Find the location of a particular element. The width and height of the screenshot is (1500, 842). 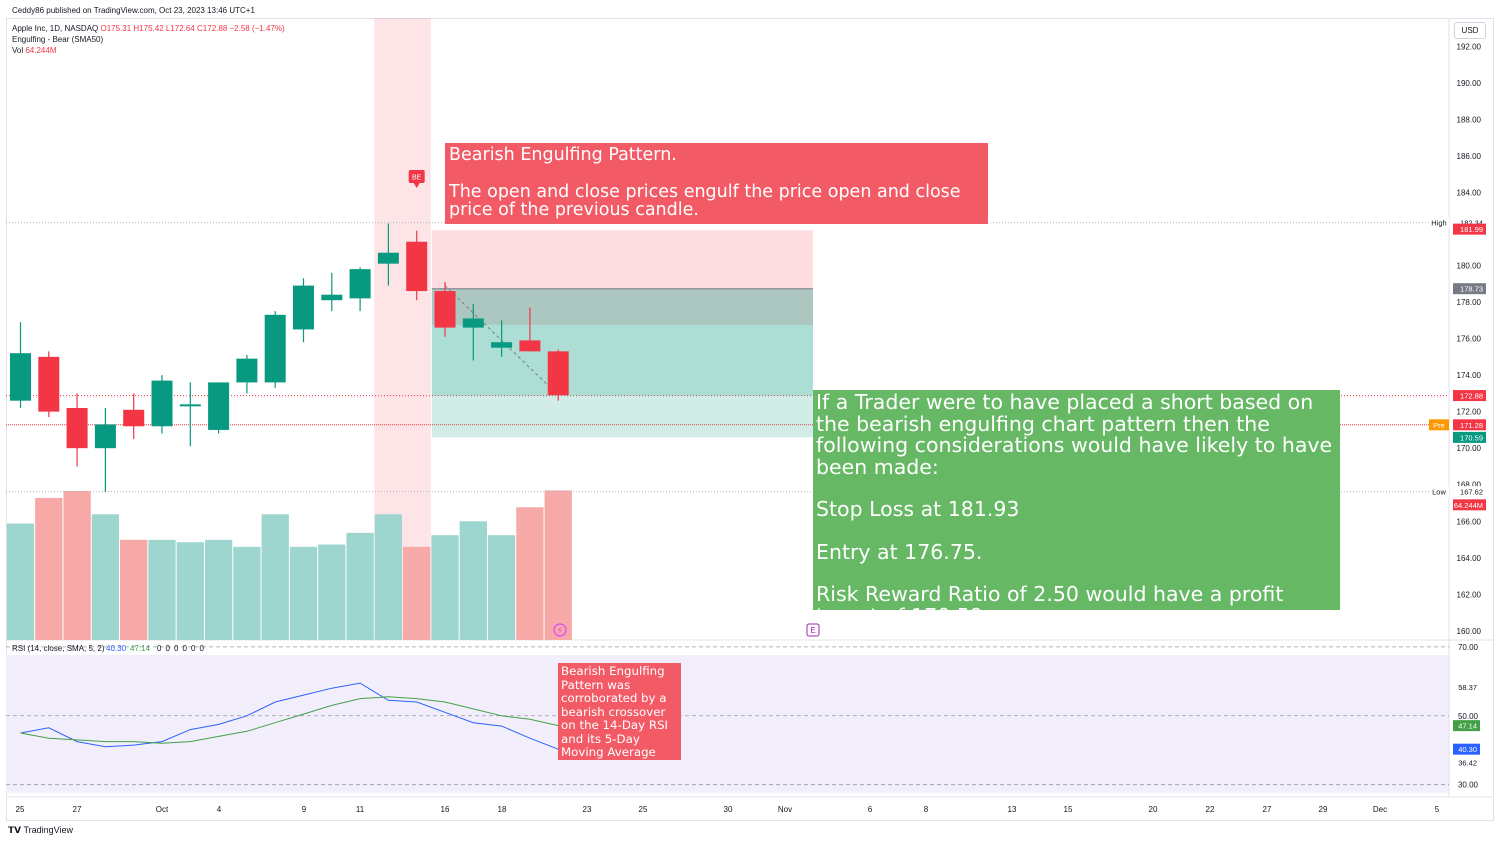

price-tick-label: 172.00 is located at coordinates (1469, 412).